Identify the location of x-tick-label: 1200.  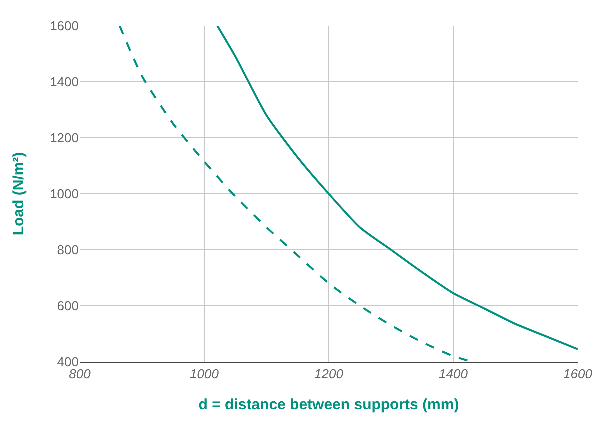
(329, 374).